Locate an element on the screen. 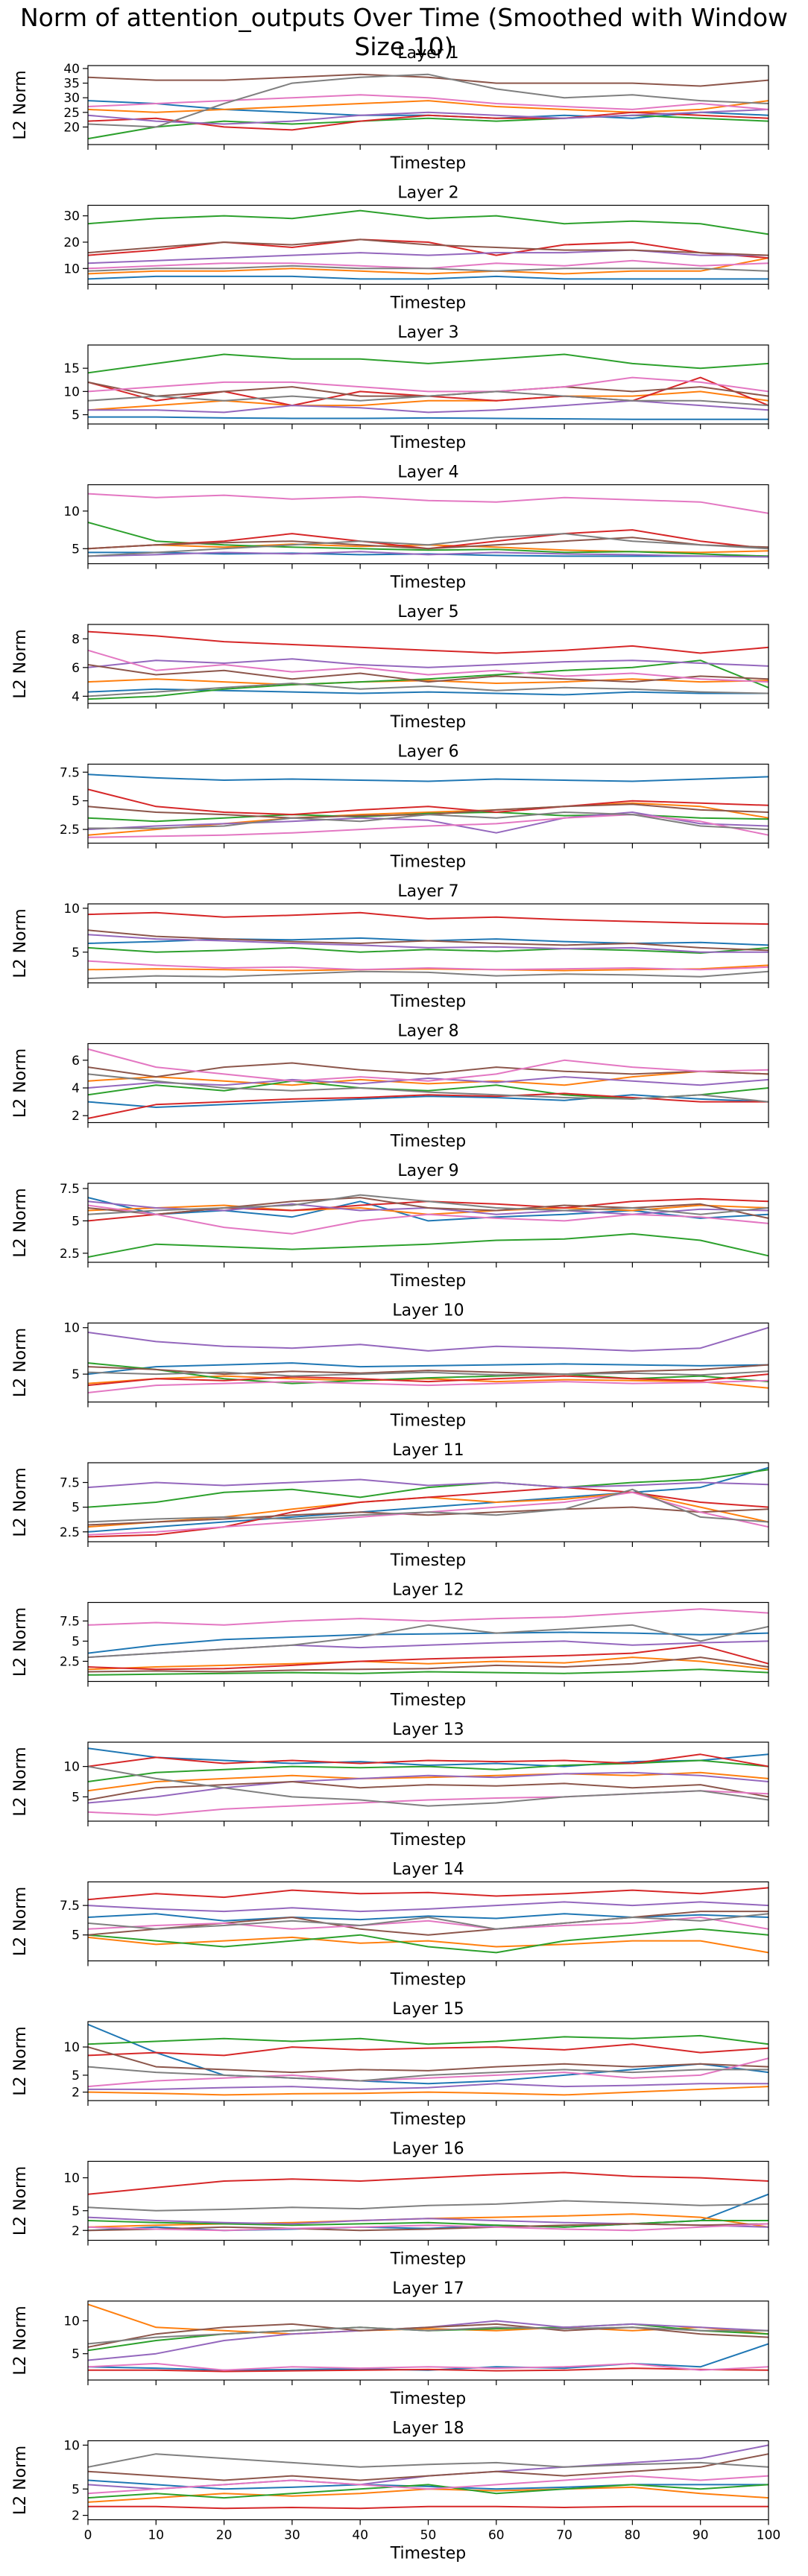 This screenshot has height=2576, width=808. layer-panel-3: Layer 3 5 10 15 Timestep is located at coordinates (416, 388).